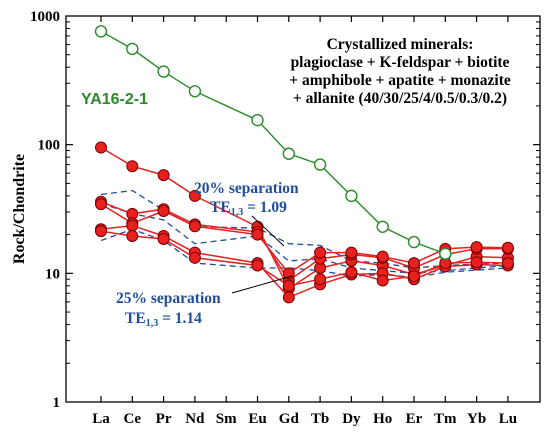  I want to click on x-tick-label-dy: Dy, so click(351, 419).